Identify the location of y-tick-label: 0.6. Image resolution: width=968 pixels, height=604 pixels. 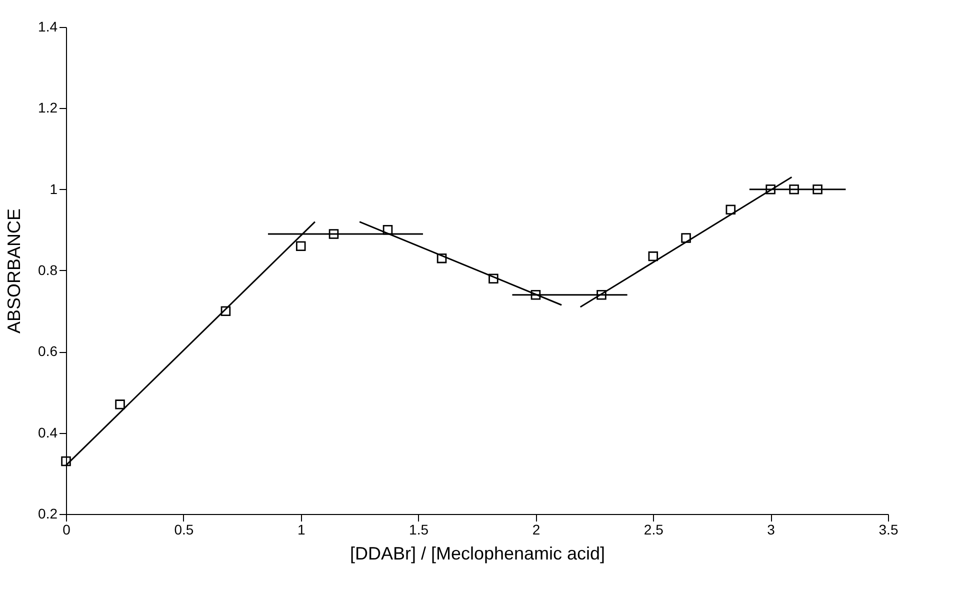
(48, 351).